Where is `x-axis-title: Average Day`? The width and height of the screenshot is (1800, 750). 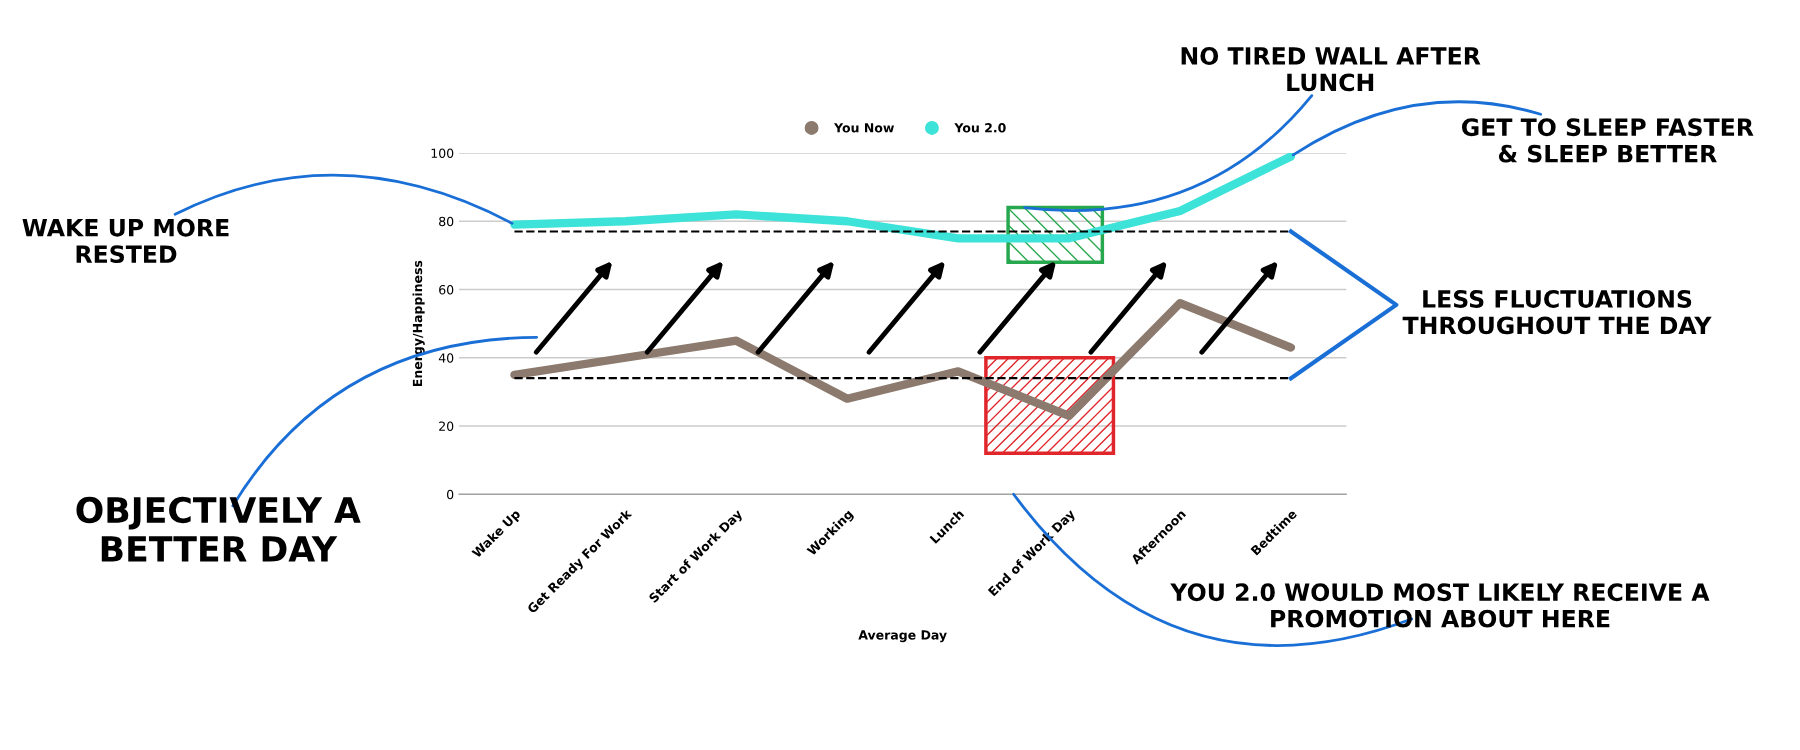
x-axis-title: Average Day is located at coordinates (902, 636).